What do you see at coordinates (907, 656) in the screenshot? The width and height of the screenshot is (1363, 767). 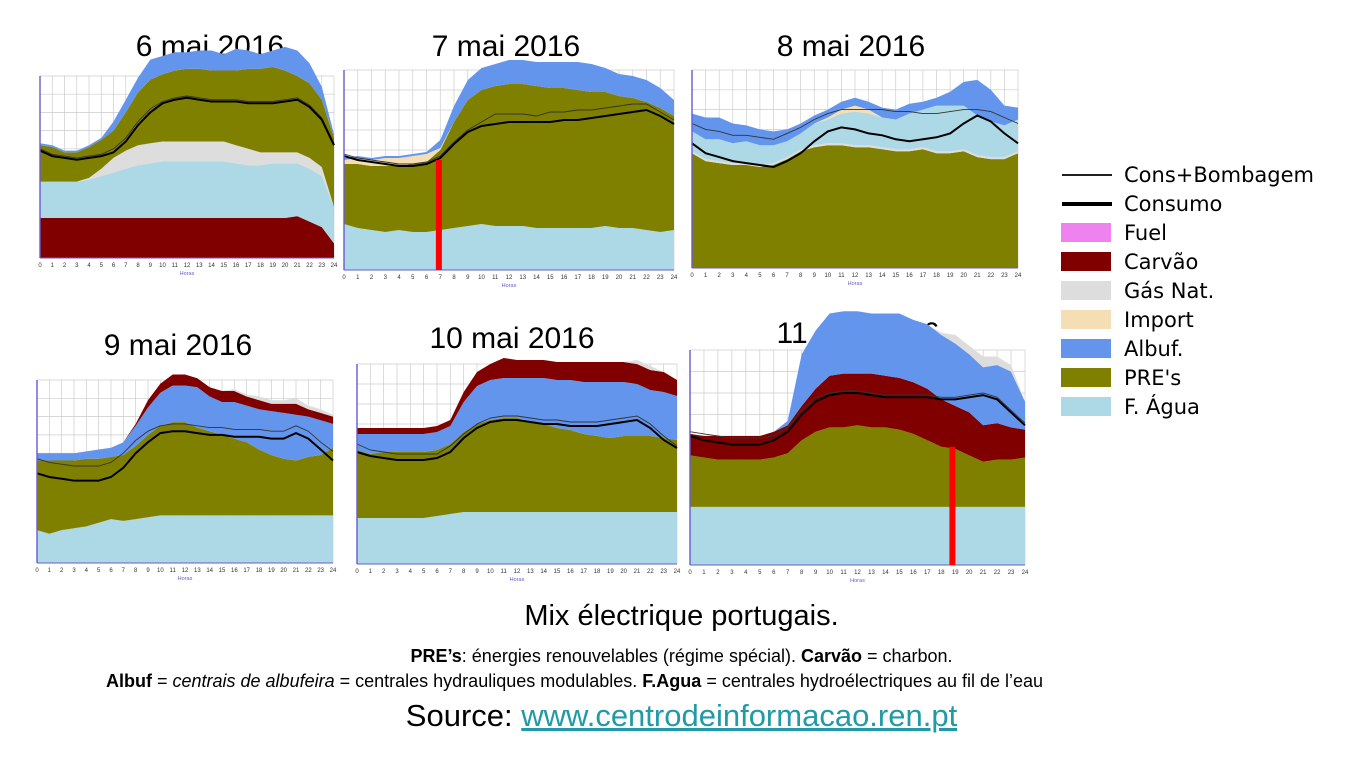 I see `def-carvao: = charbon.` at bounding box center [907, 656].